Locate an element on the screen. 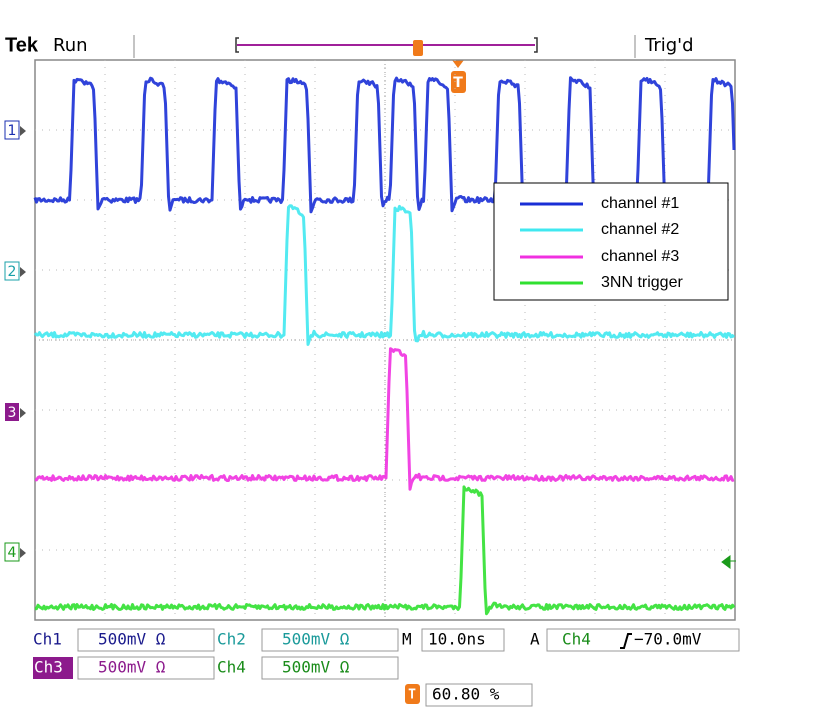 The height and width of the screenshot is (711, 830). ch-marker: 2 is located at coordinates (12, 272).